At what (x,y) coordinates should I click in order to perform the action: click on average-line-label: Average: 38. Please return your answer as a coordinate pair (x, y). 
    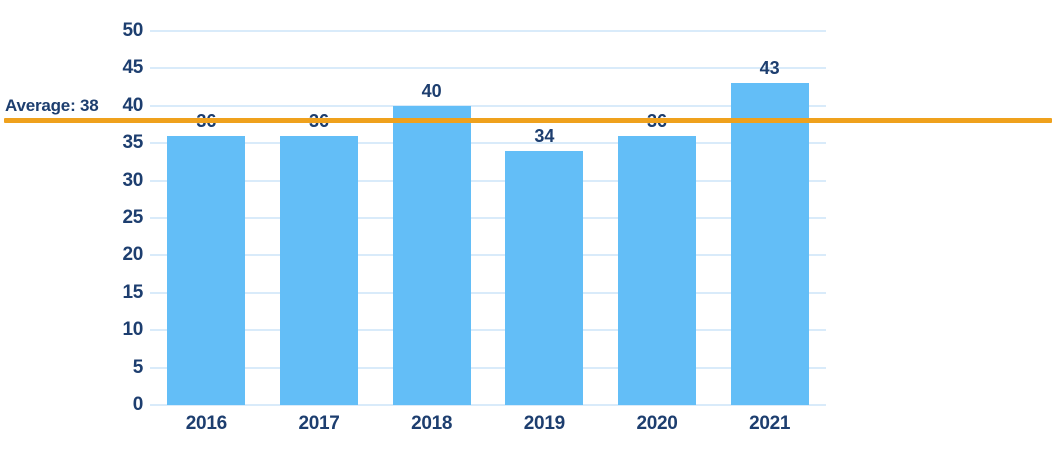
    Looking at the image, I should click on (52, 105).